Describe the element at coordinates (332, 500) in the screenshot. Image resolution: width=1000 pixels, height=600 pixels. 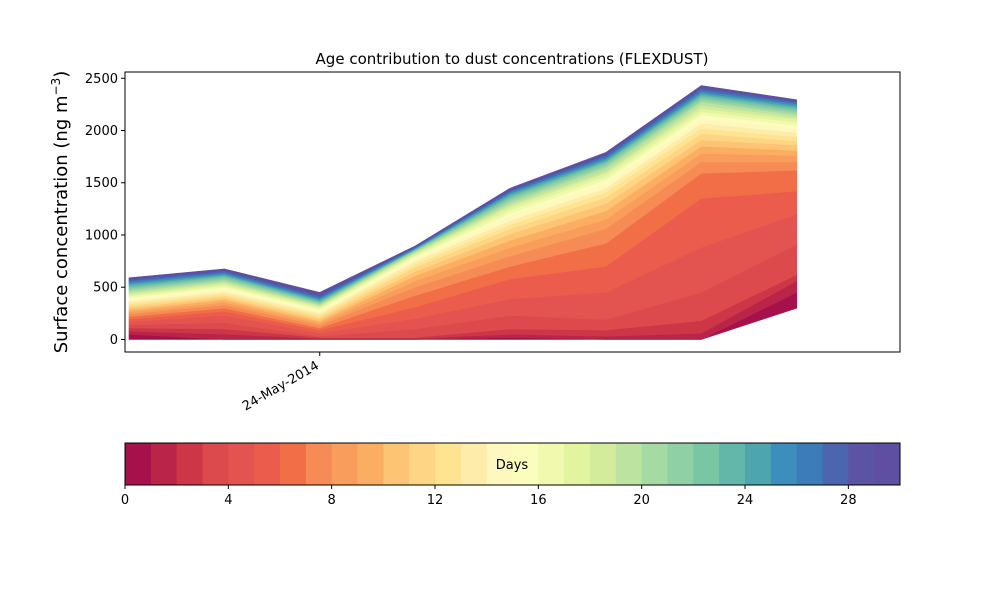
I see `colorbar-tick-label: 8` at that location.